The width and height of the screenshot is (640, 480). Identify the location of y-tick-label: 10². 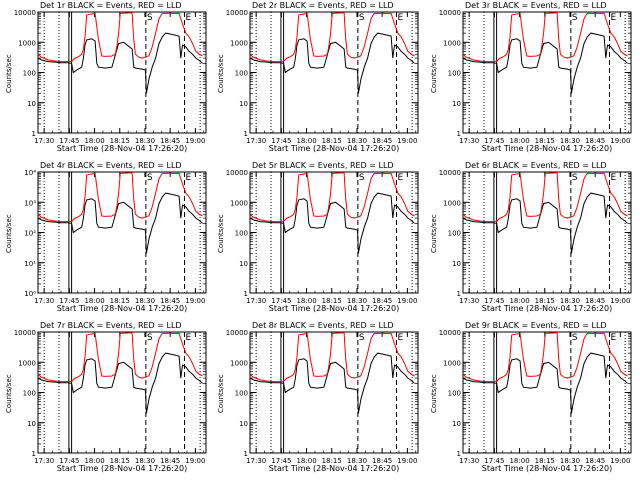
(30, 234).